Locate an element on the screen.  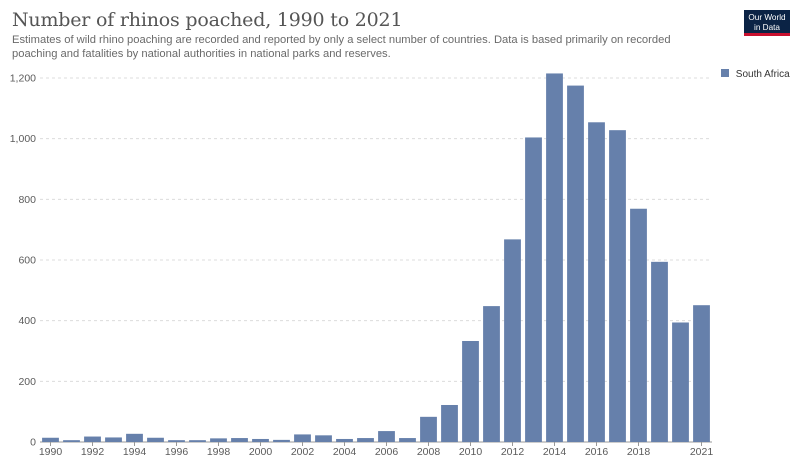
bar-1996 is located at coordinates (176, 441).